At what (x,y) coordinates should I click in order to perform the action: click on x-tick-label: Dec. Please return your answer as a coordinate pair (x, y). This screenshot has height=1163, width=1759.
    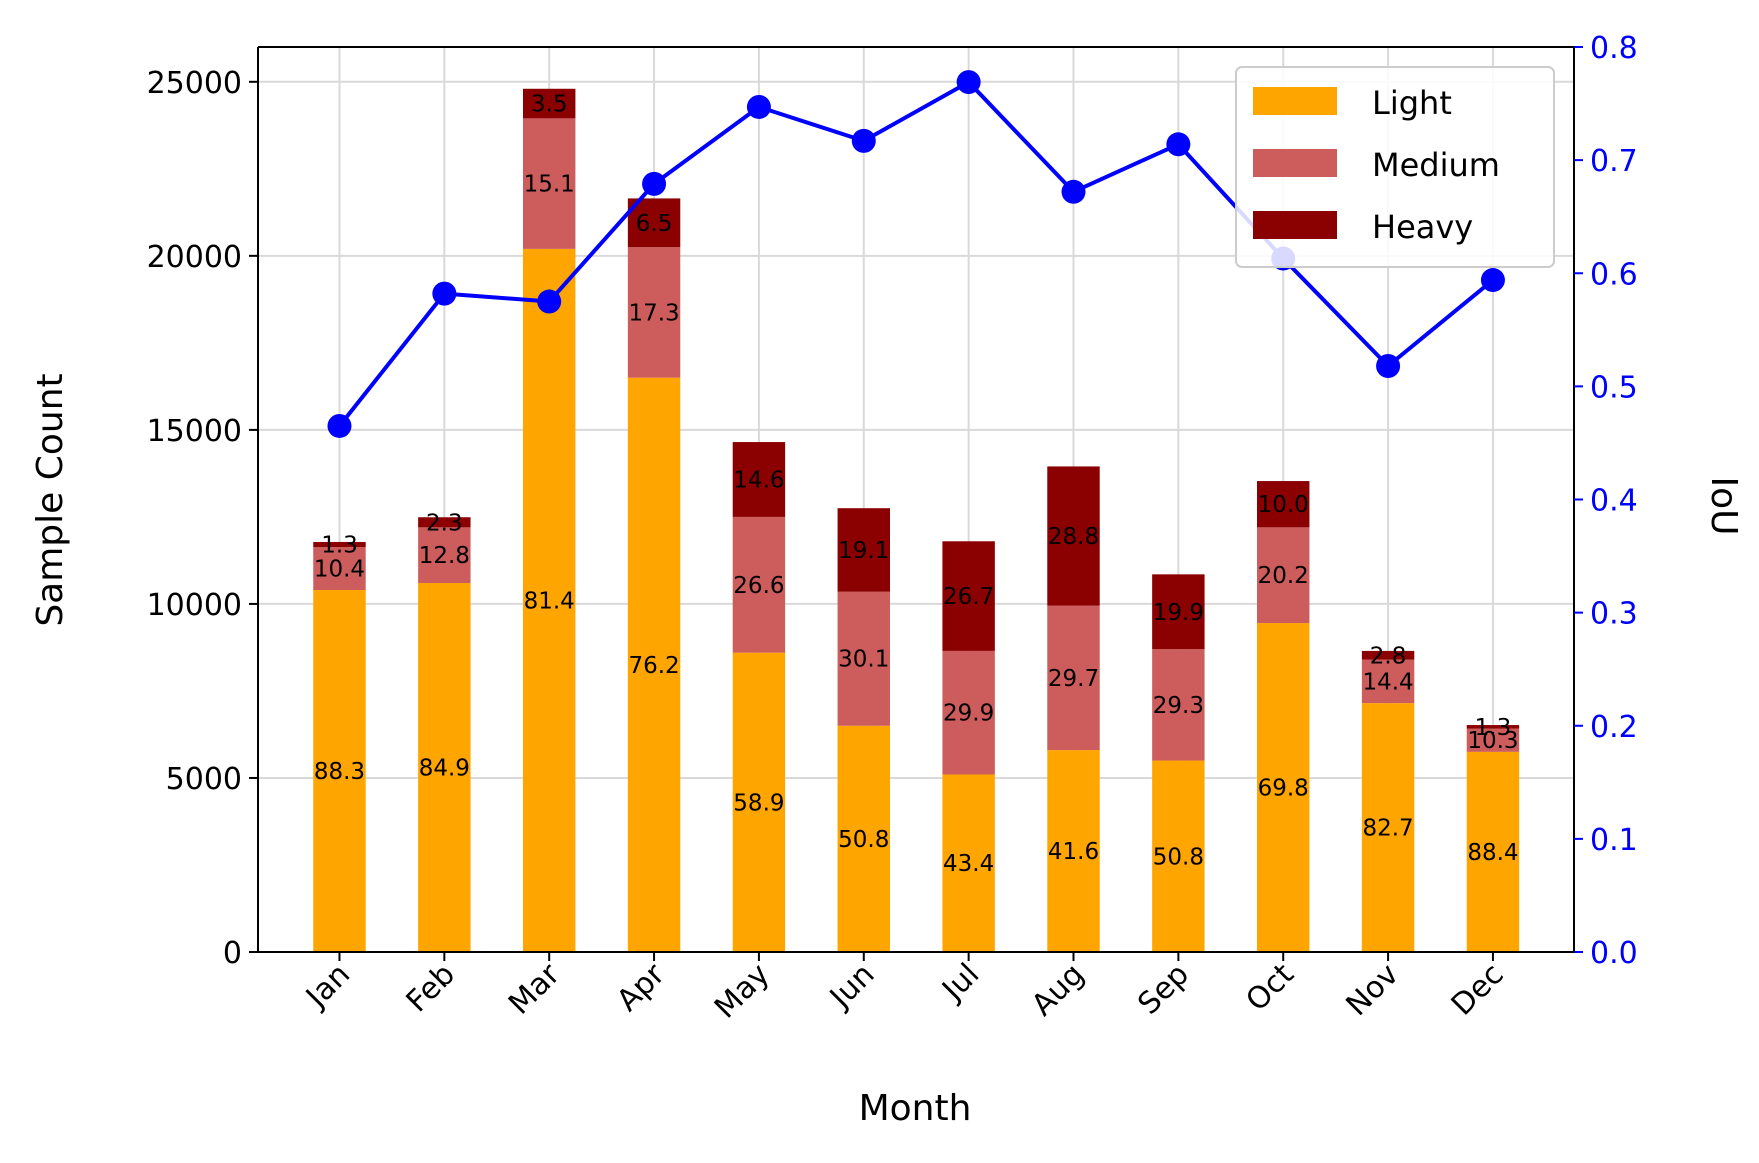
    Looking at the image, I should click on (1478, 990).